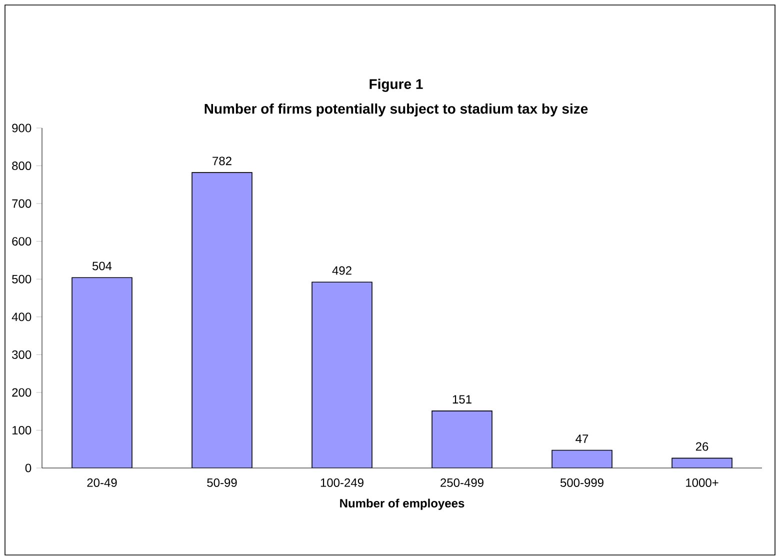  I want to click on x-axis-title: Number of employees, so click(402, 504).